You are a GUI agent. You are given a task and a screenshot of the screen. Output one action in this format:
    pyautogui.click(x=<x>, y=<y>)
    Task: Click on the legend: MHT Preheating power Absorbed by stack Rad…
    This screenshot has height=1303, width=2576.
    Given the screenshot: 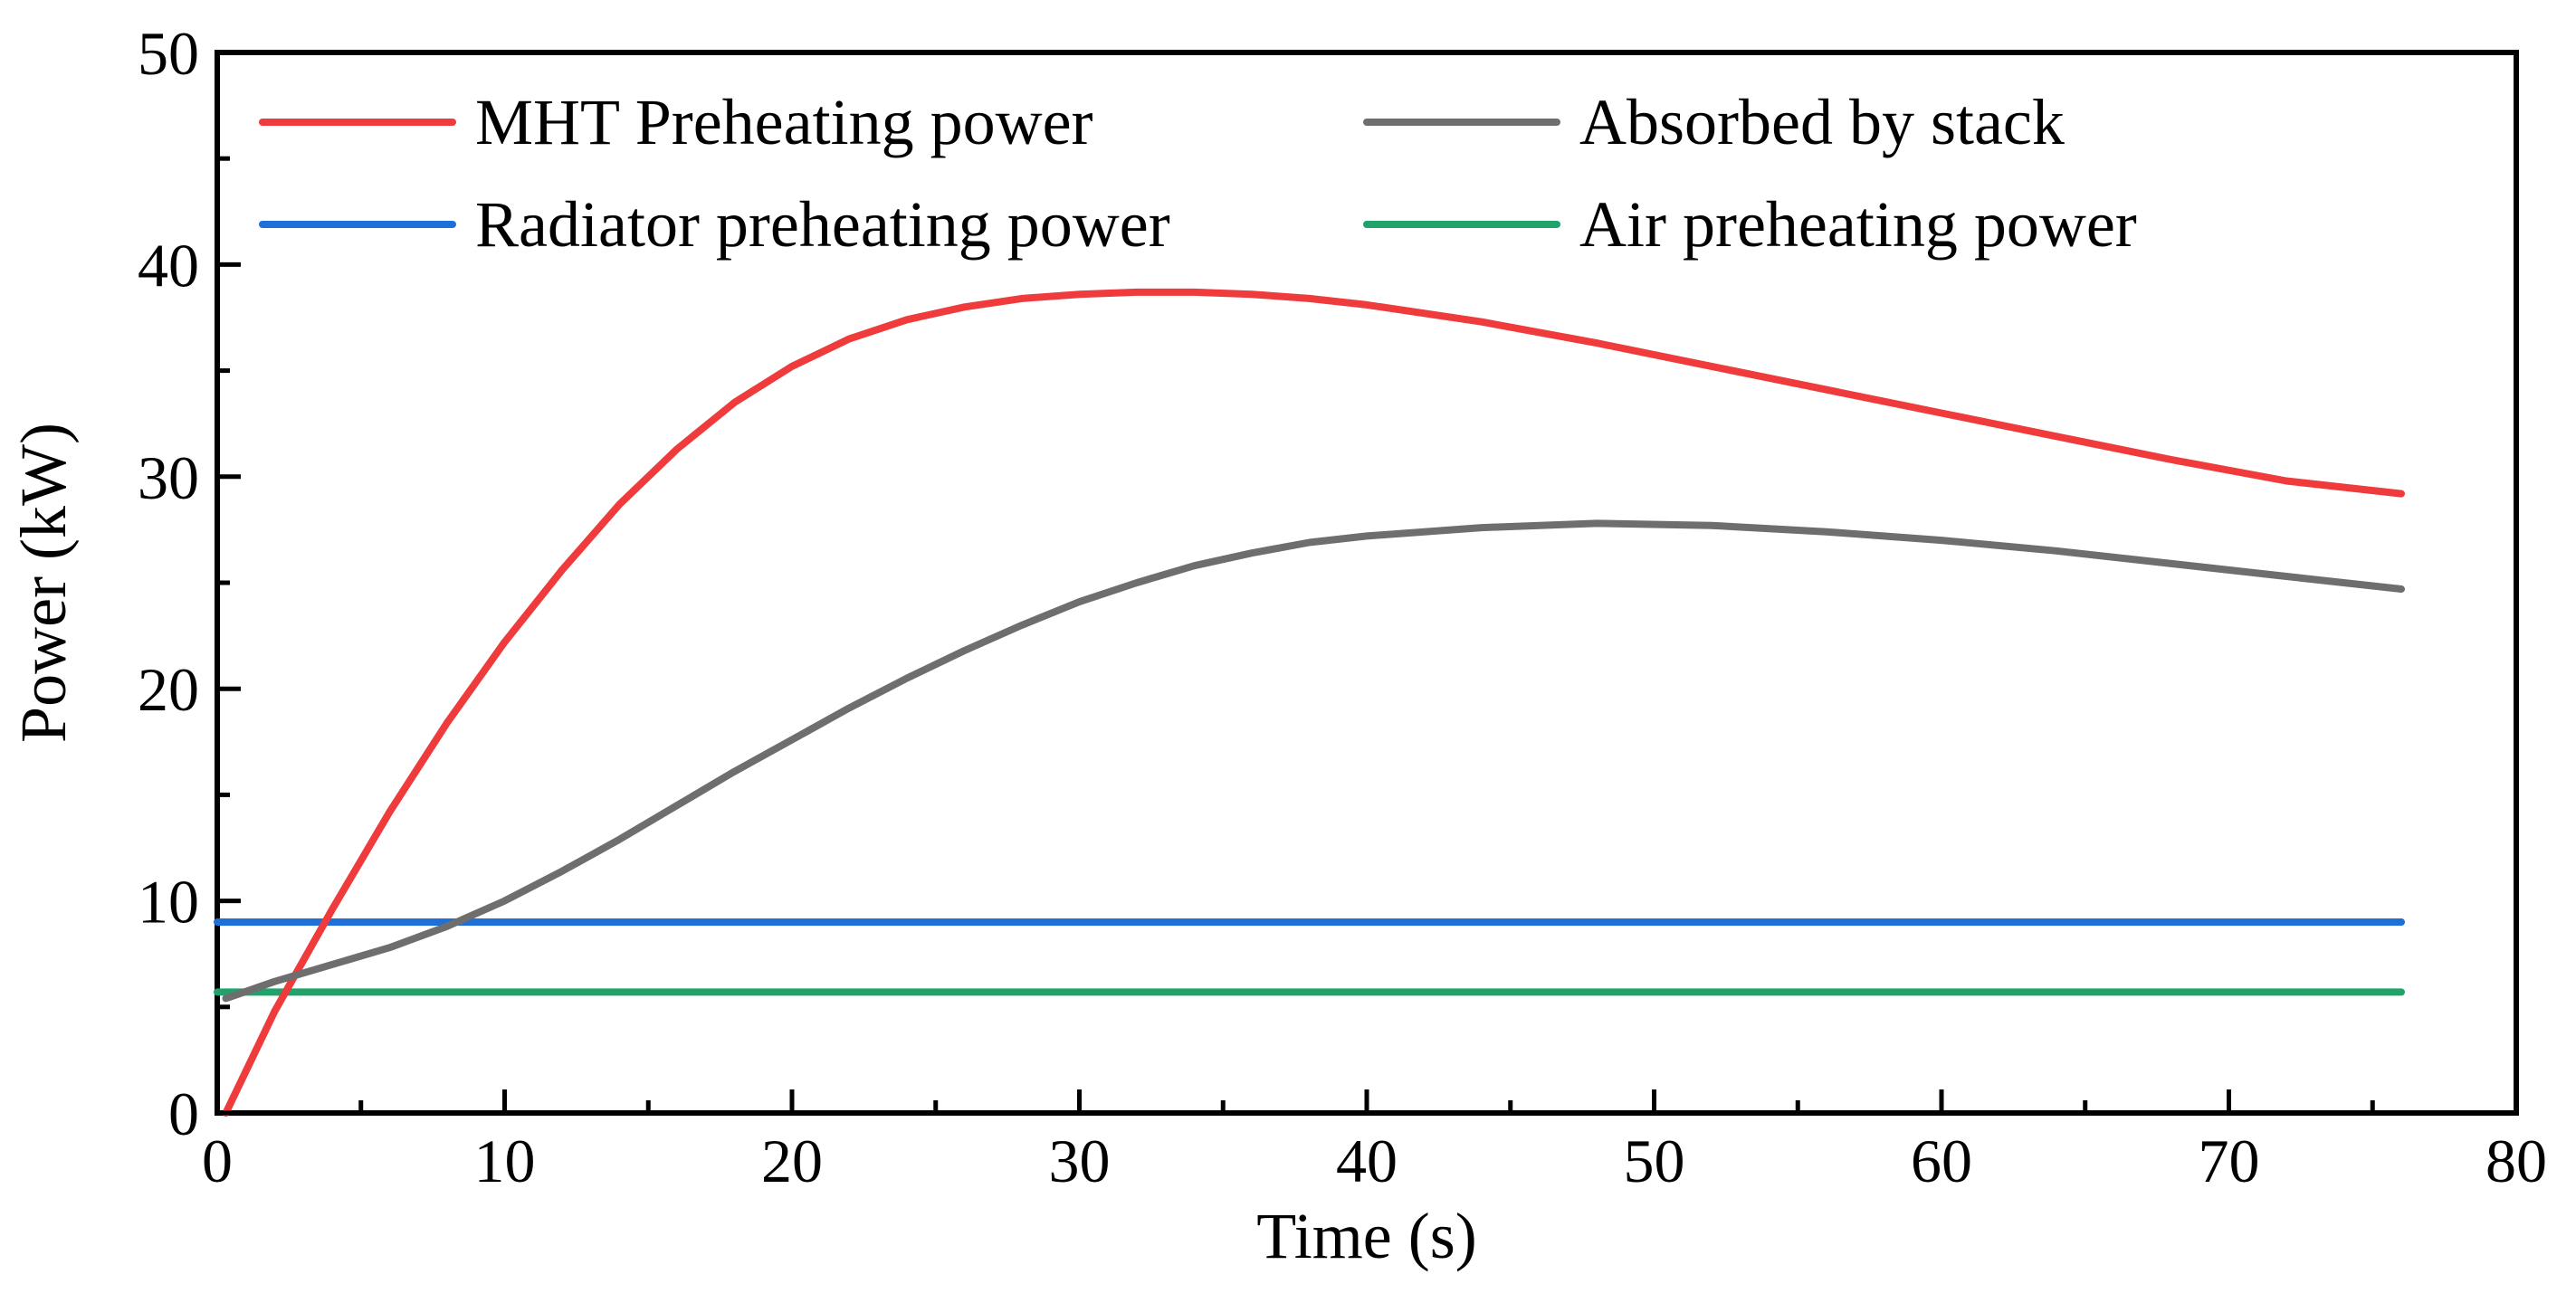 What is the action you would take?
    pyautogui.click(x=1198, y=173)
    